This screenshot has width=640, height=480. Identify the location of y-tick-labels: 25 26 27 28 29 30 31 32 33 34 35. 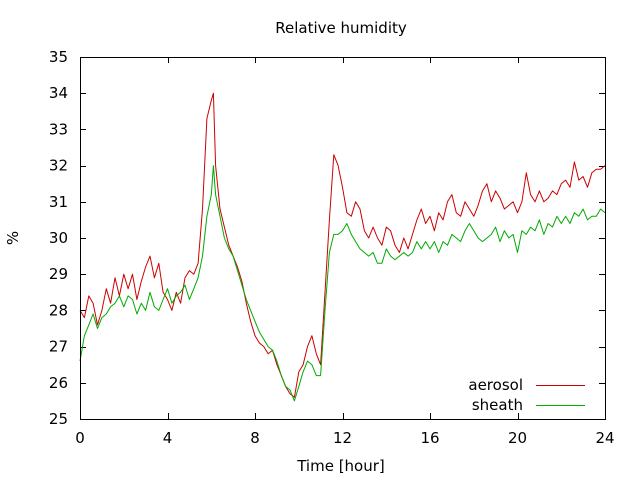
(58, 238).